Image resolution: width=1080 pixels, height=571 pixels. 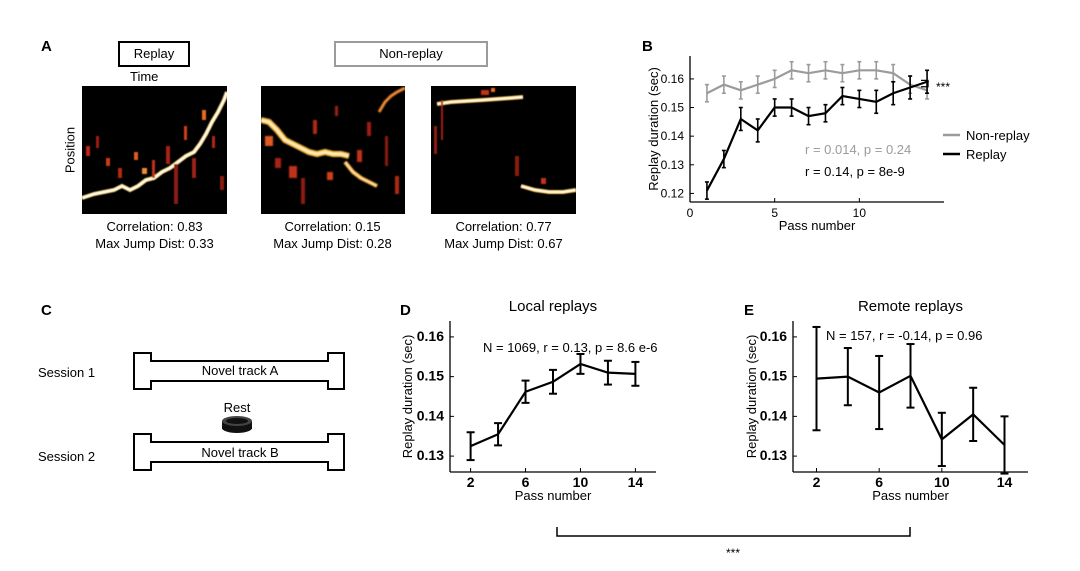 What do you see at coordinates (332, 226) in the screenshot?
I see `correlation-text: Correlation: 0.15` at bounding box center [332, 226].